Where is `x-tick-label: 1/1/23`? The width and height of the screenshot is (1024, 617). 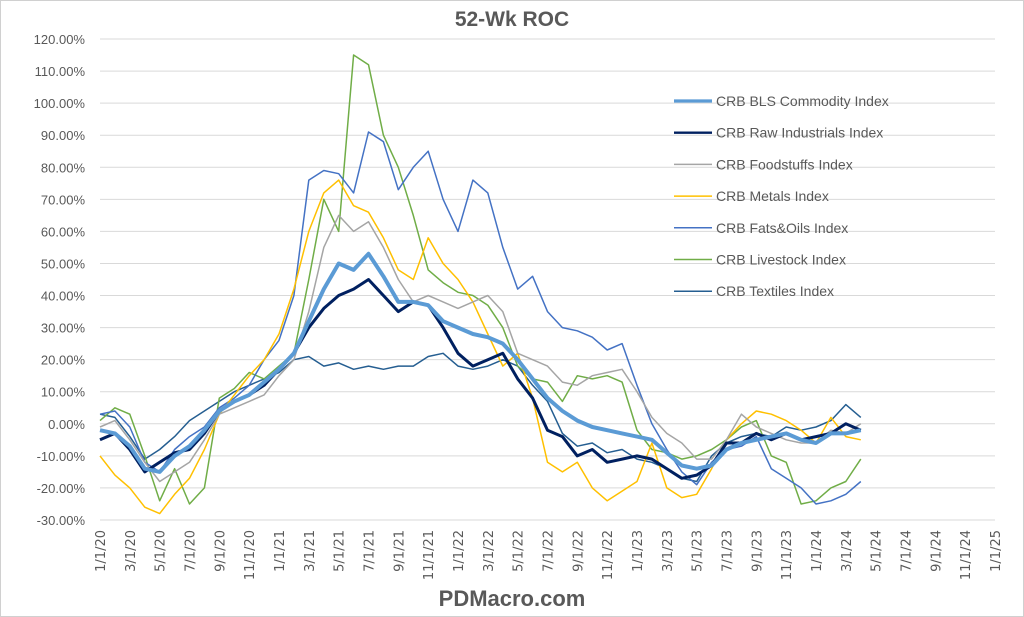
x-tick-label: 1/1/23 is located at coordinates (638, 551).